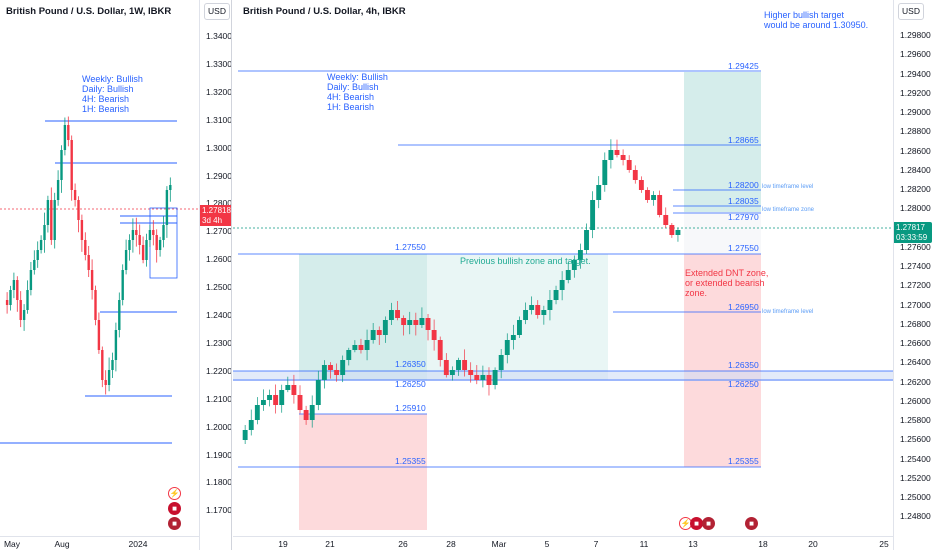  What do you see at coordinates (174, 493) in the screenshot?
I see `flash-icon: ⚡` at bounding box center [174, 493].